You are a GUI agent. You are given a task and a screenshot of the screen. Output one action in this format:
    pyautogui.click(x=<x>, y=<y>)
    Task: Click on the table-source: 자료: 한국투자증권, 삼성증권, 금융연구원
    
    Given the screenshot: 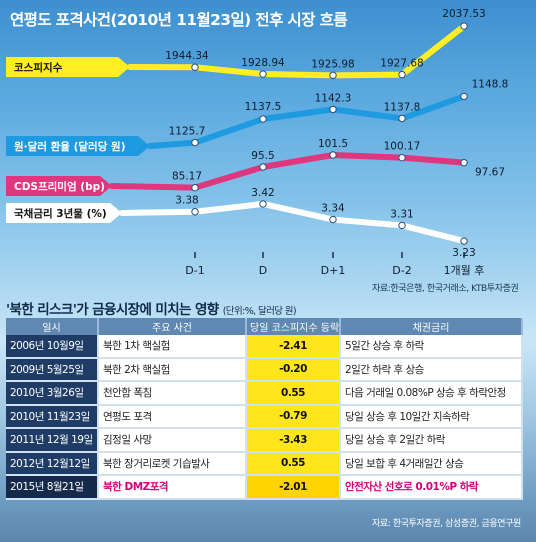 What is the action you would take?
    pyautogui.click(x=446, y=524)
    